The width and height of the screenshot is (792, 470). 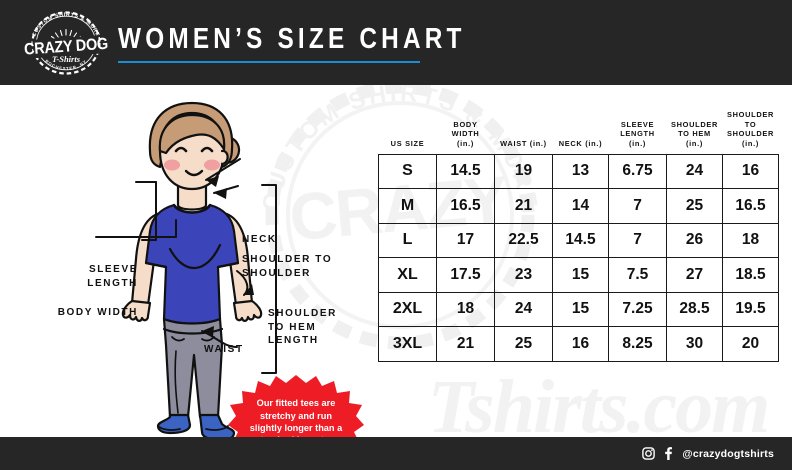 I want to click on cell-shoulder-to-shoulder: 18, so click(x=750, y=240).